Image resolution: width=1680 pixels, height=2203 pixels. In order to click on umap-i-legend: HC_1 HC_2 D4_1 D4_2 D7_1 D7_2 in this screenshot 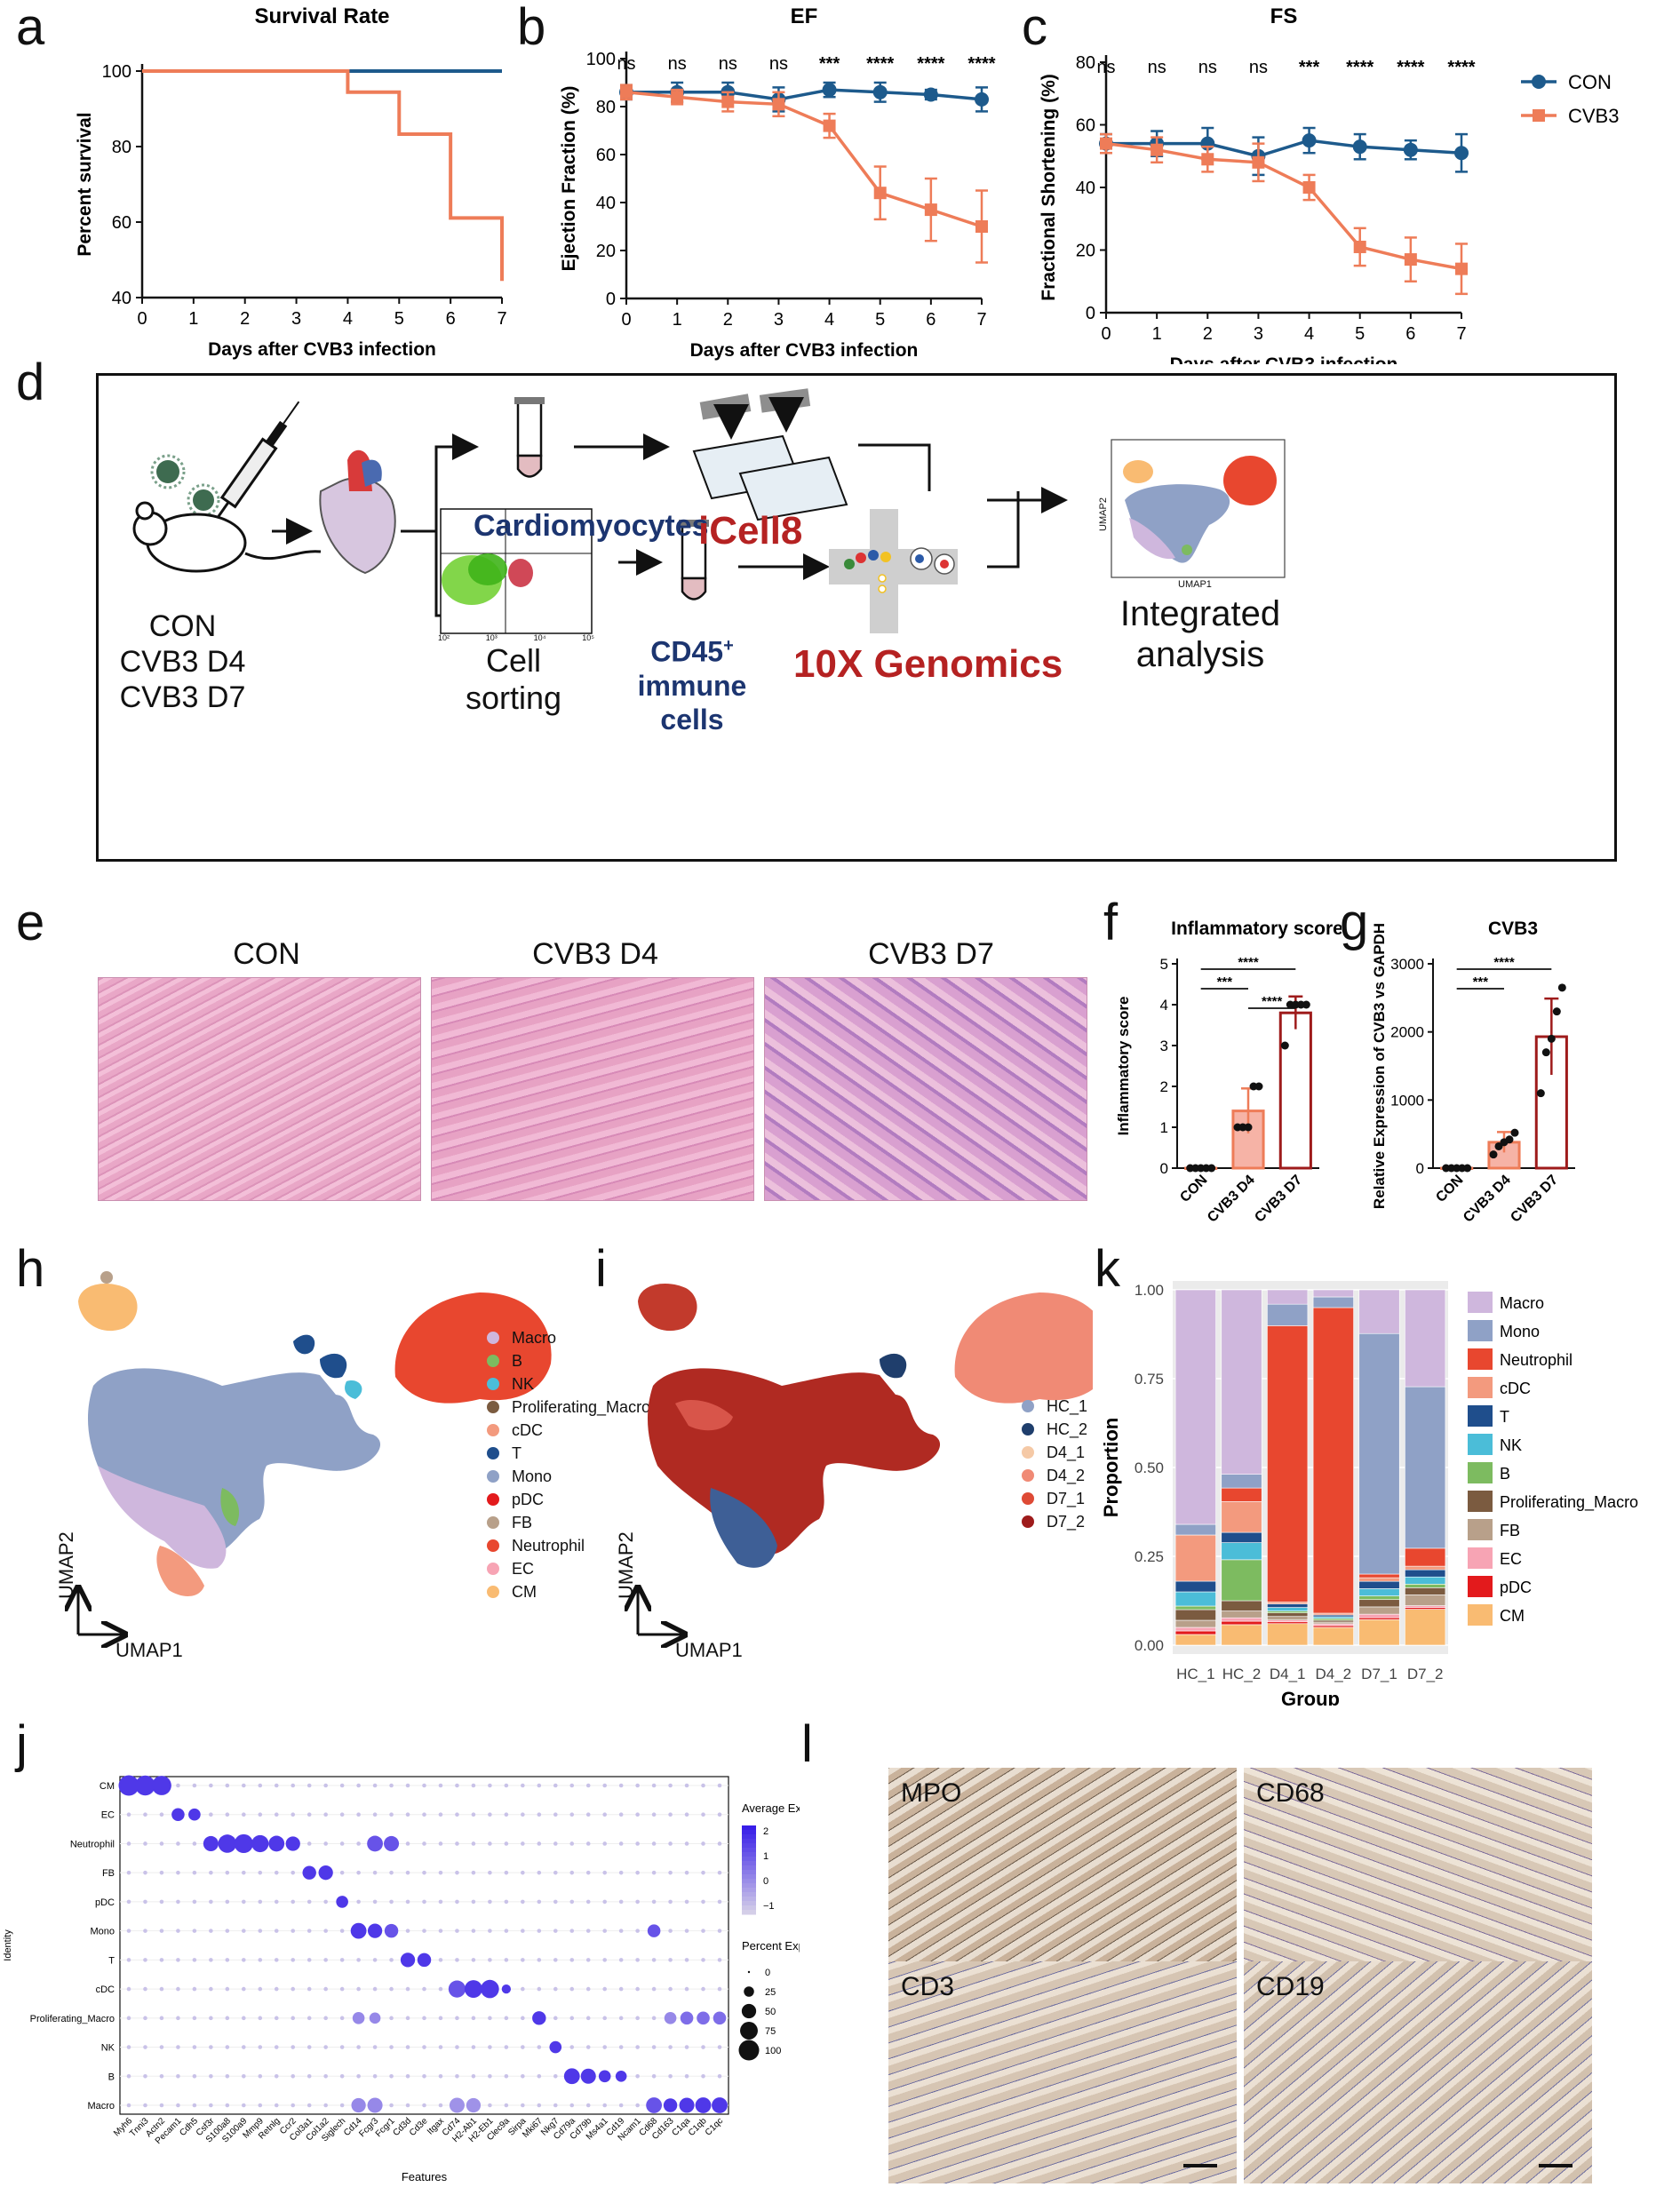, I will do `click(1054, 1464)`.